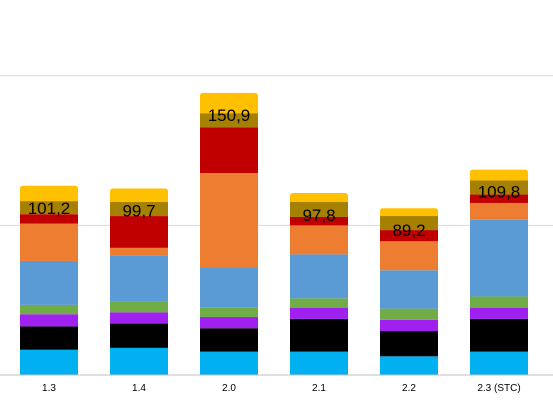  I want to click on x-tick-label-0: 1.3, so click(49, 388).